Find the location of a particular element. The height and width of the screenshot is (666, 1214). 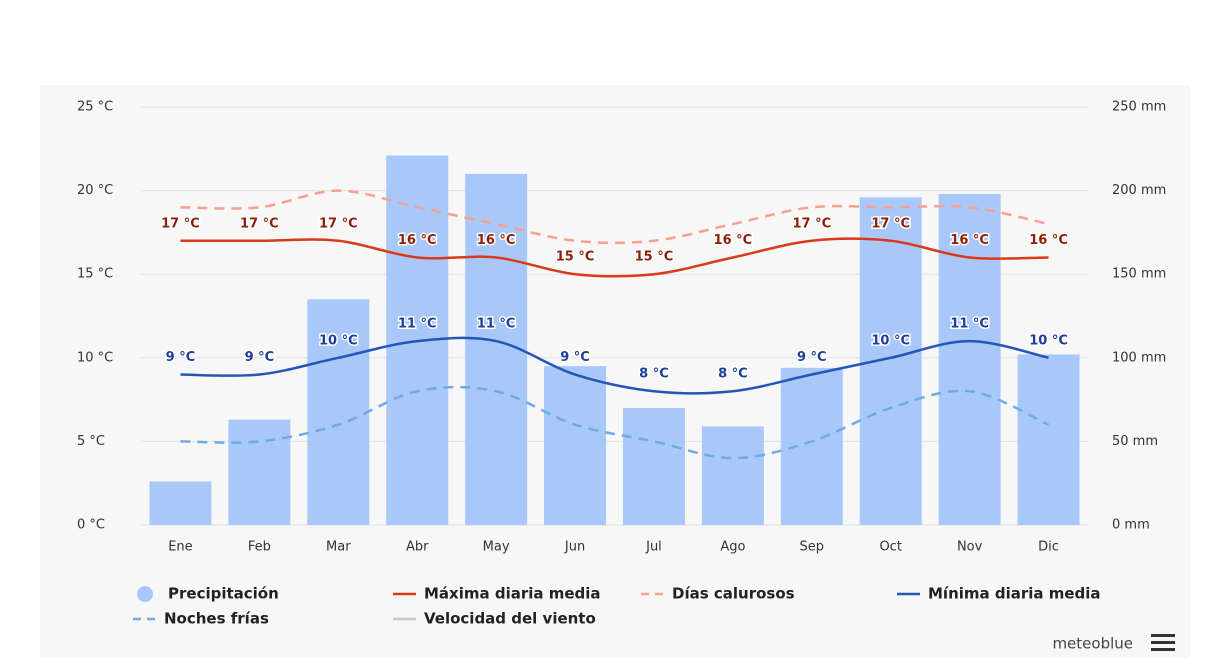

x-tick-label: Mar is located at coordinates (338, 547).